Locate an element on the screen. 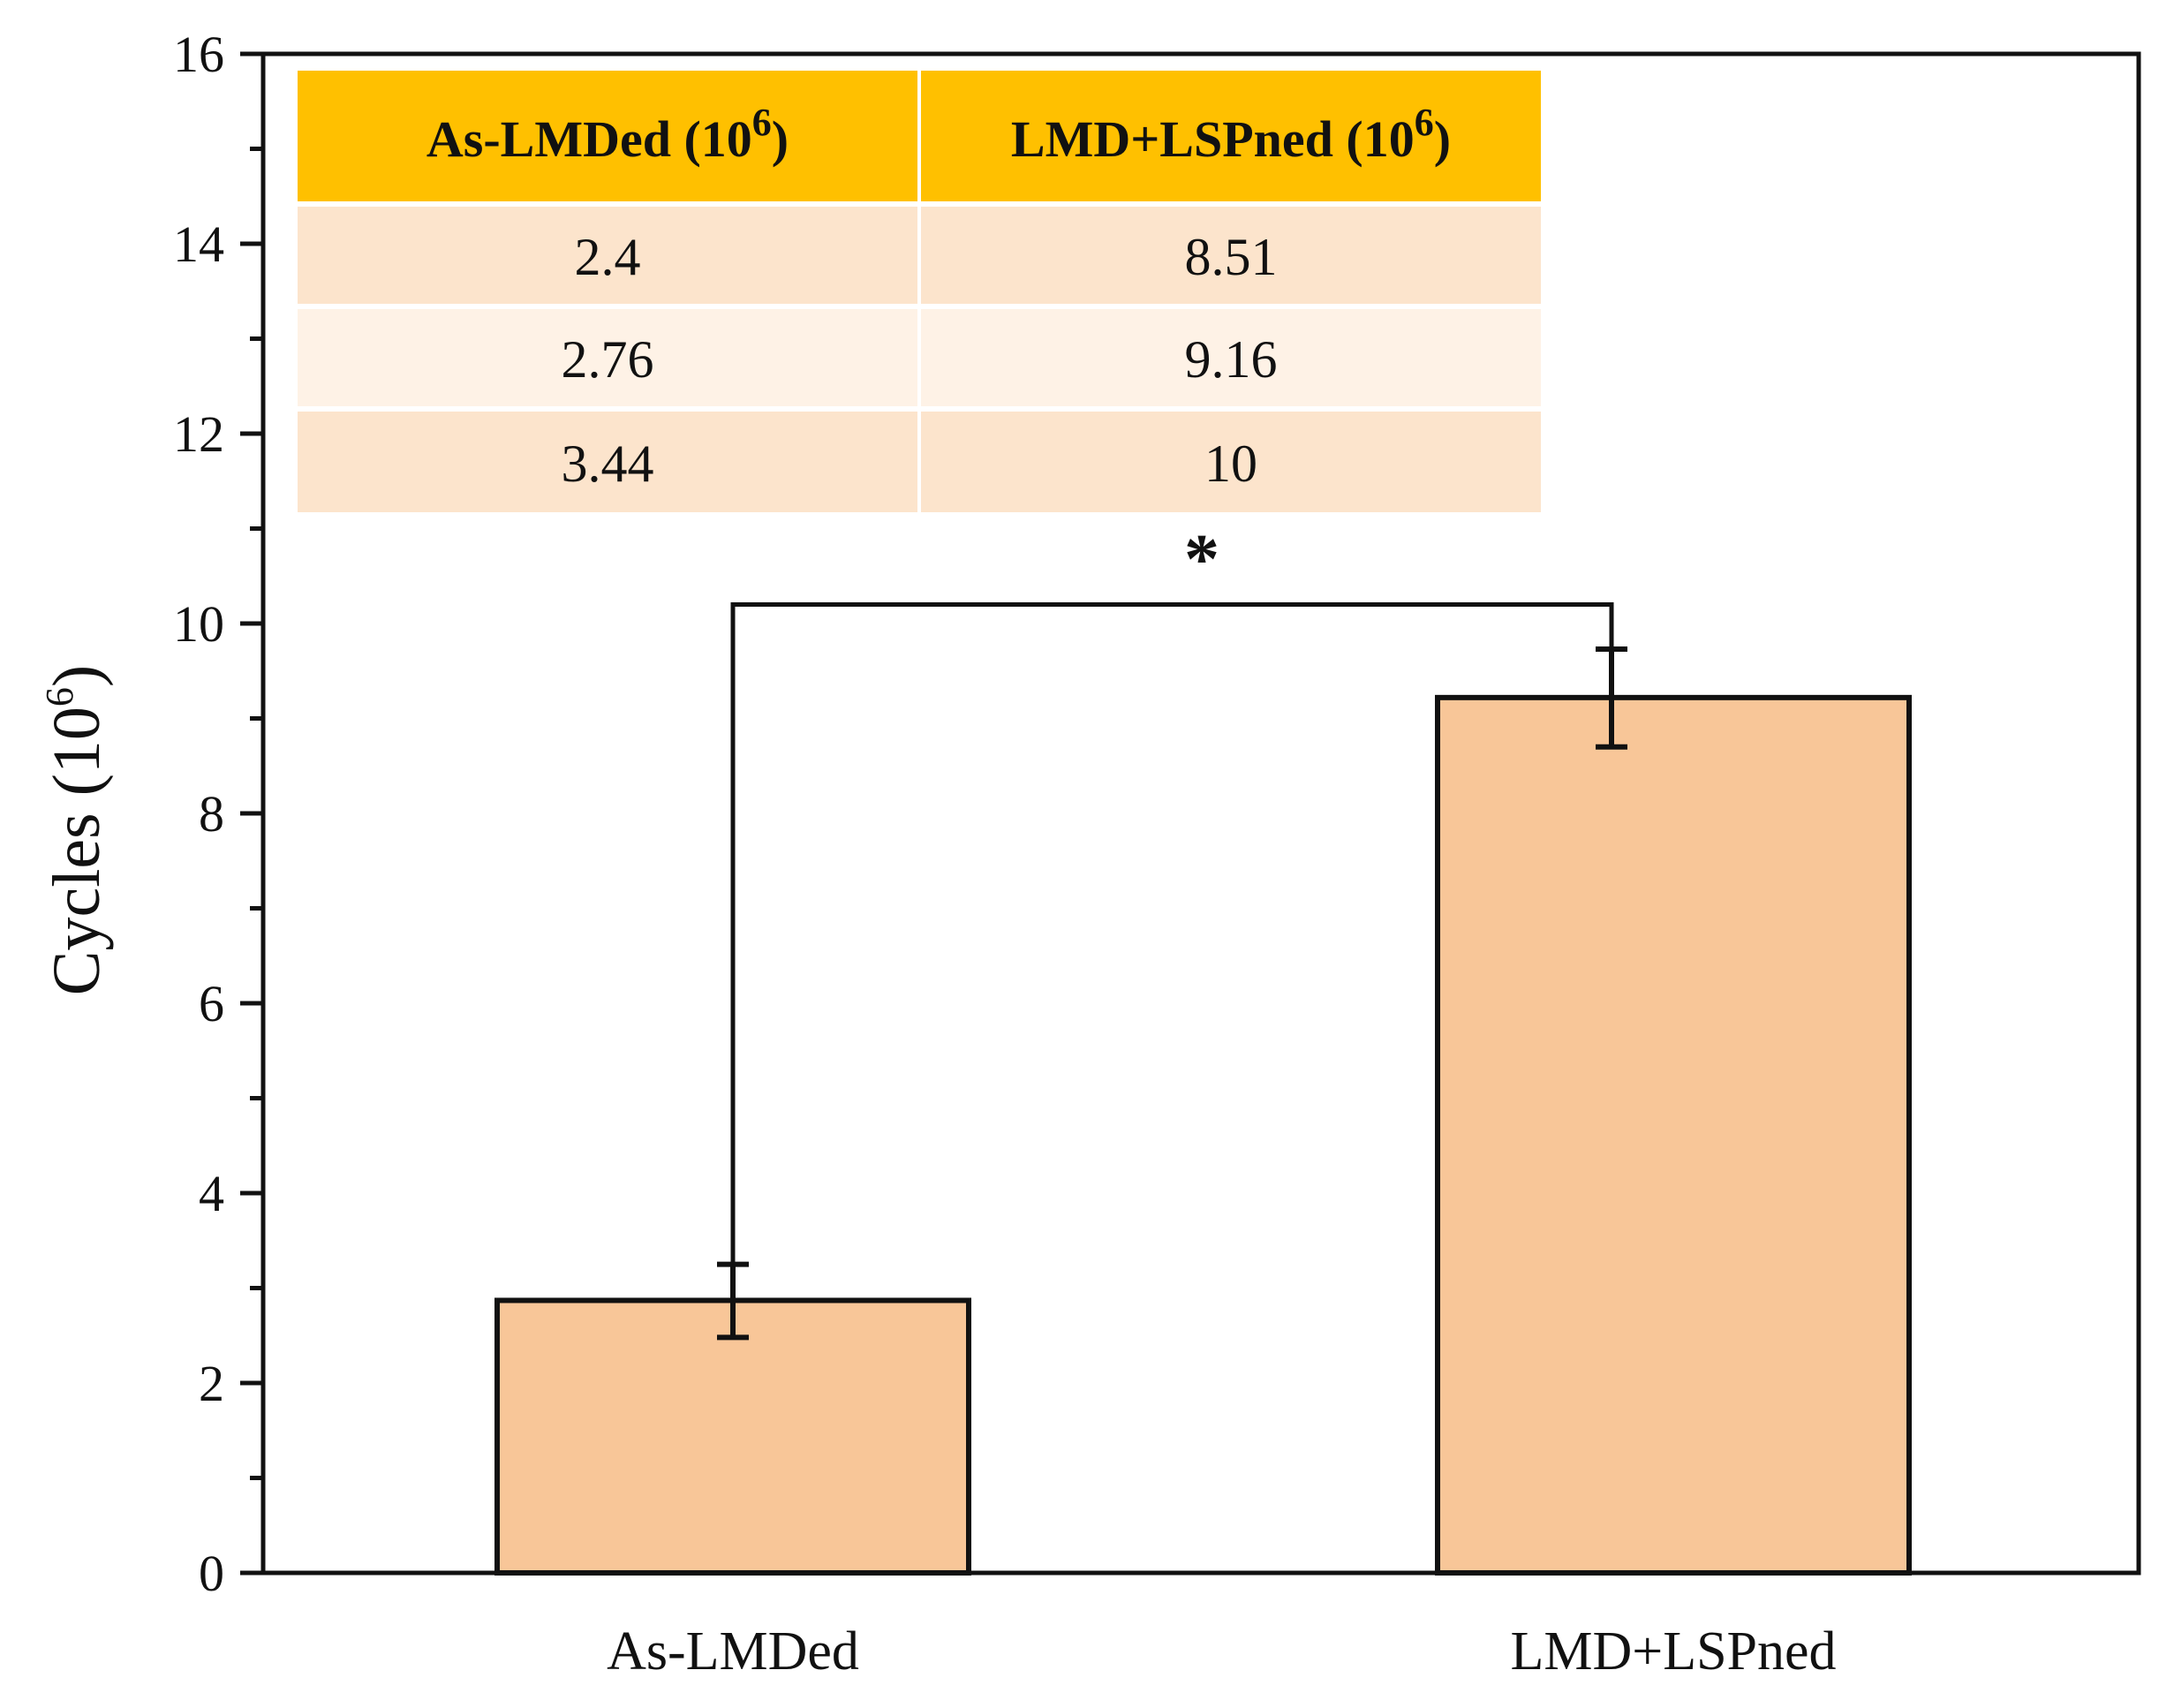 The height and width of the screenshot is (1708, 2174). x-axis-labels: As-LMDed LMD+LSPned is located at coordinates (1221, 1651).